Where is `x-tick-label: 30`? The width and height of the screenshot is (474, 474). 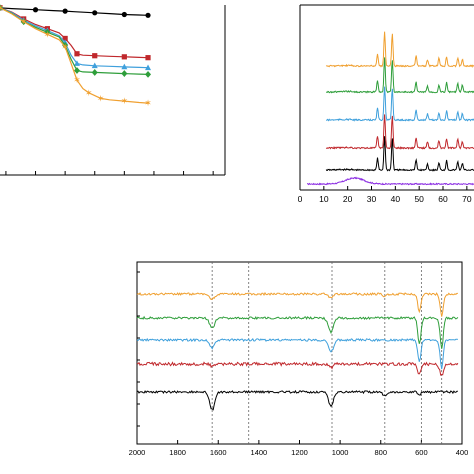
x-tick-label: 30 is located at coordinates (372, 199).